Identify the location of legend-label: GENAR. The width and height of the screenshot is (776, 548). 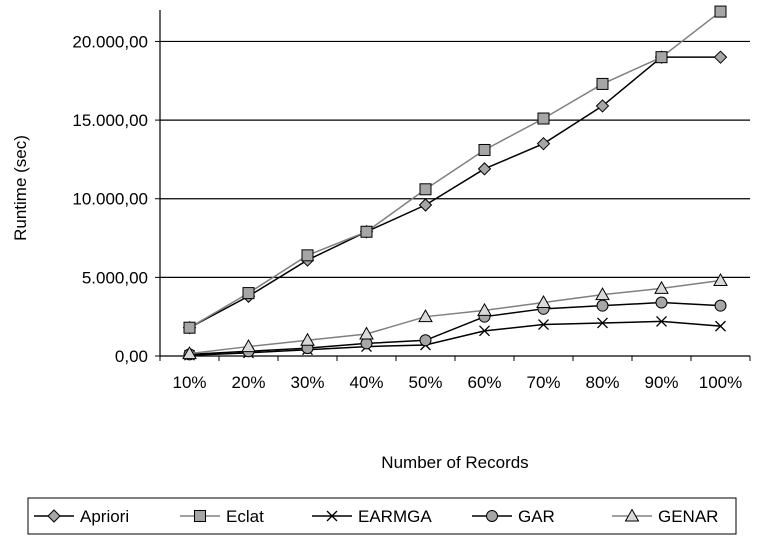
(688, 516).